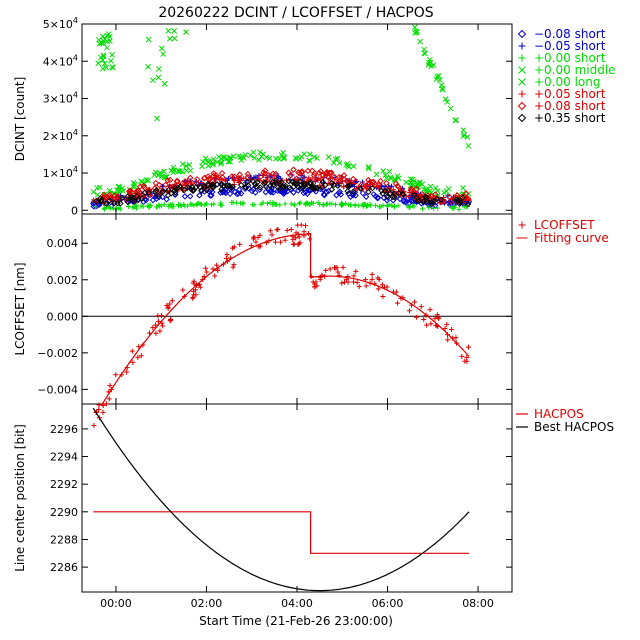  What do you see at coordinates (64, 484) in the screenshot?
I see `hacpos-y-tick-label: 2292` at bounding box center [64, 484].